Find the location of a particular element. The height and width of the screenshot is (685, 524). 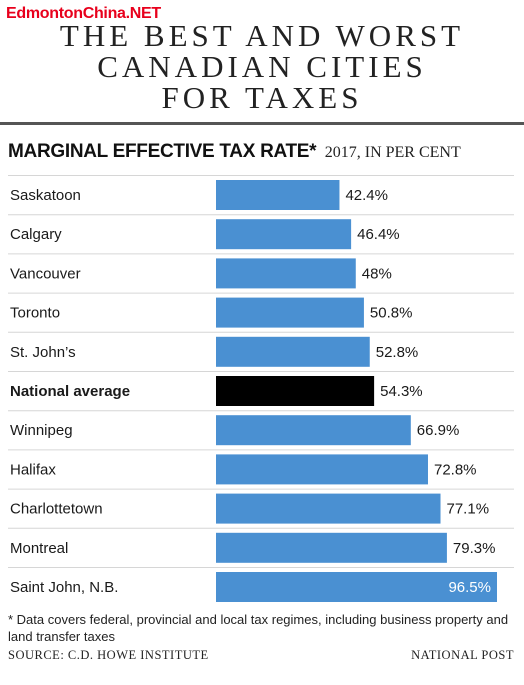

category-label: Winnipeg is located at coordinates (41, 430).